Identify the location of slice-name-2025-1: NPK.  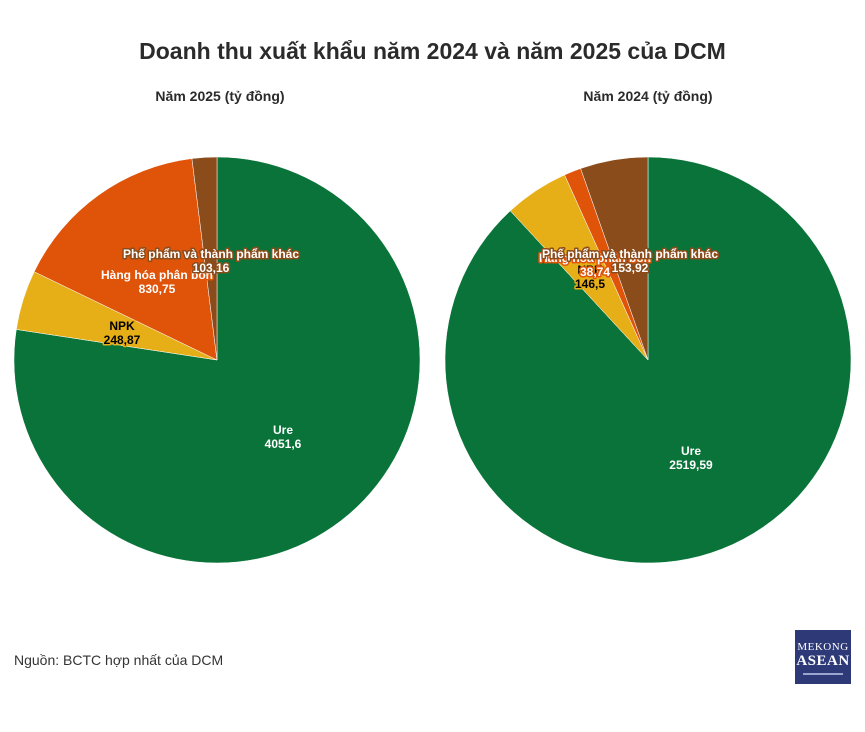
(122, 326).